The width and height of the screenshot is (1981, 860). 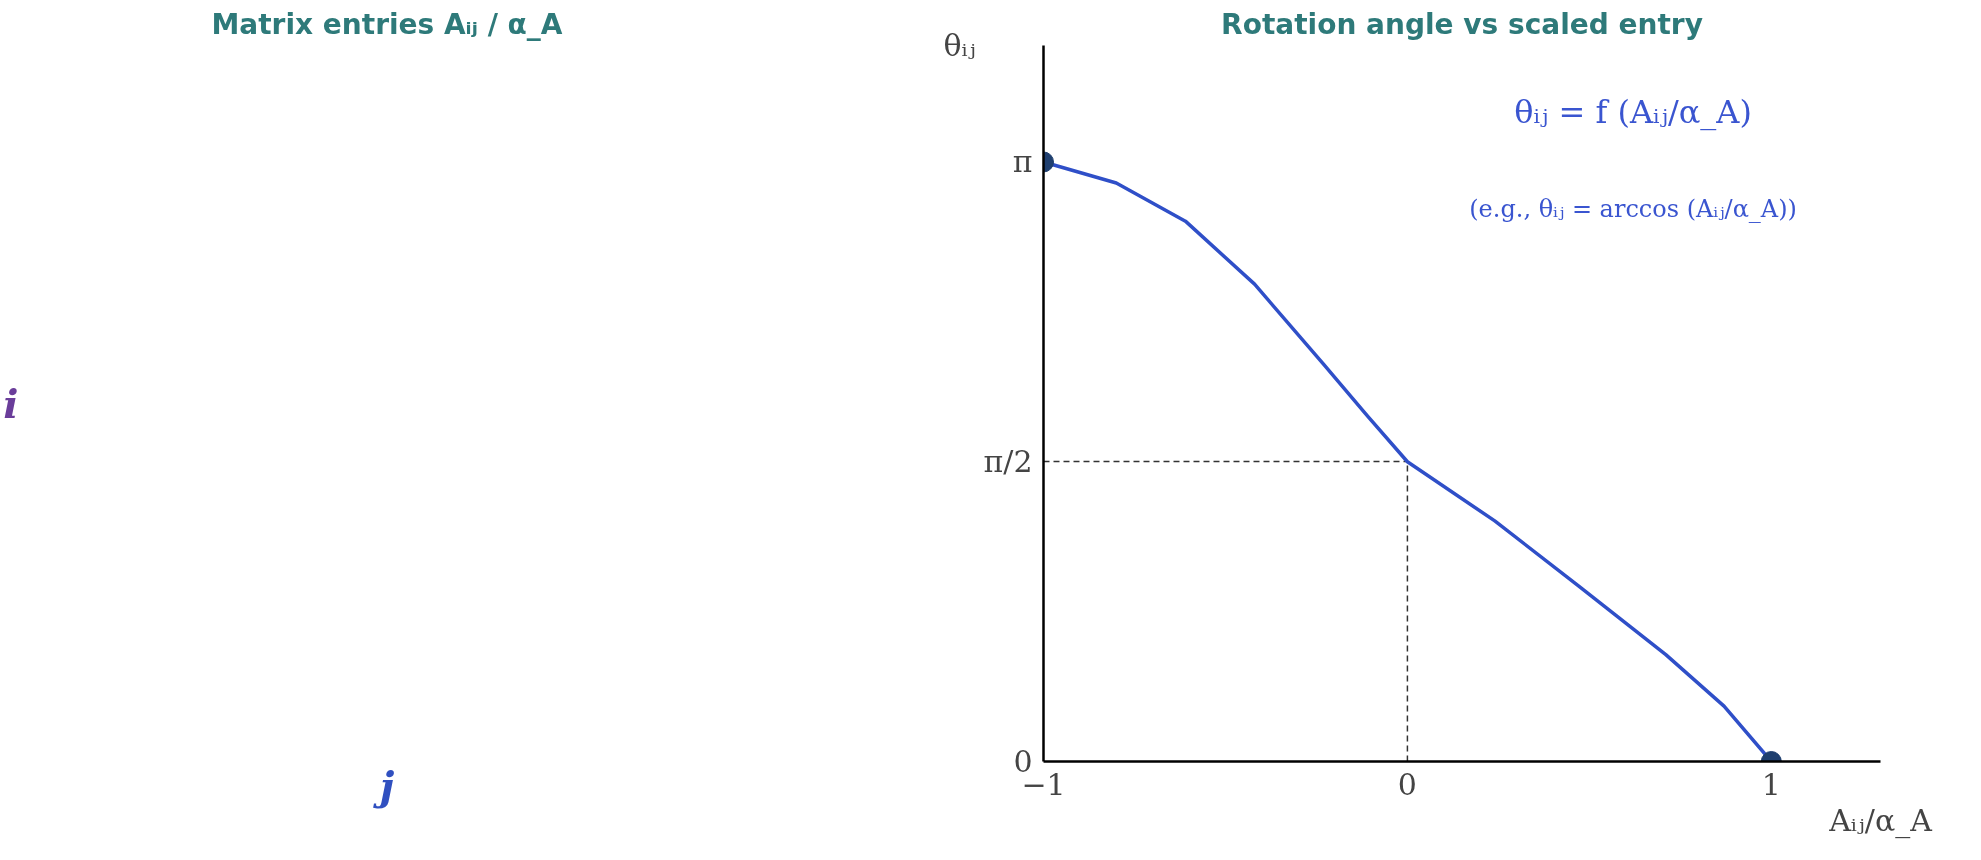 I want to click on annotation: θᵢⱼ = f (Aᵢⱼ/α_A), so click(x=1633, y=112).